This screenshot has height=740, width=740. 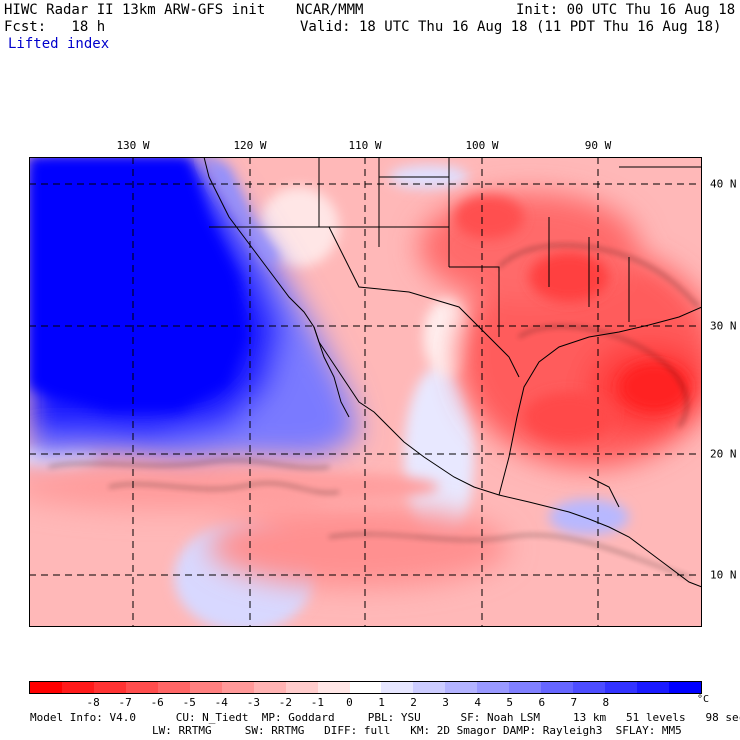 What do you see at coordinates (93, 702) in the screenshot?
I see `colorbar-tick-label: -8` at bounding box center [93, 702].